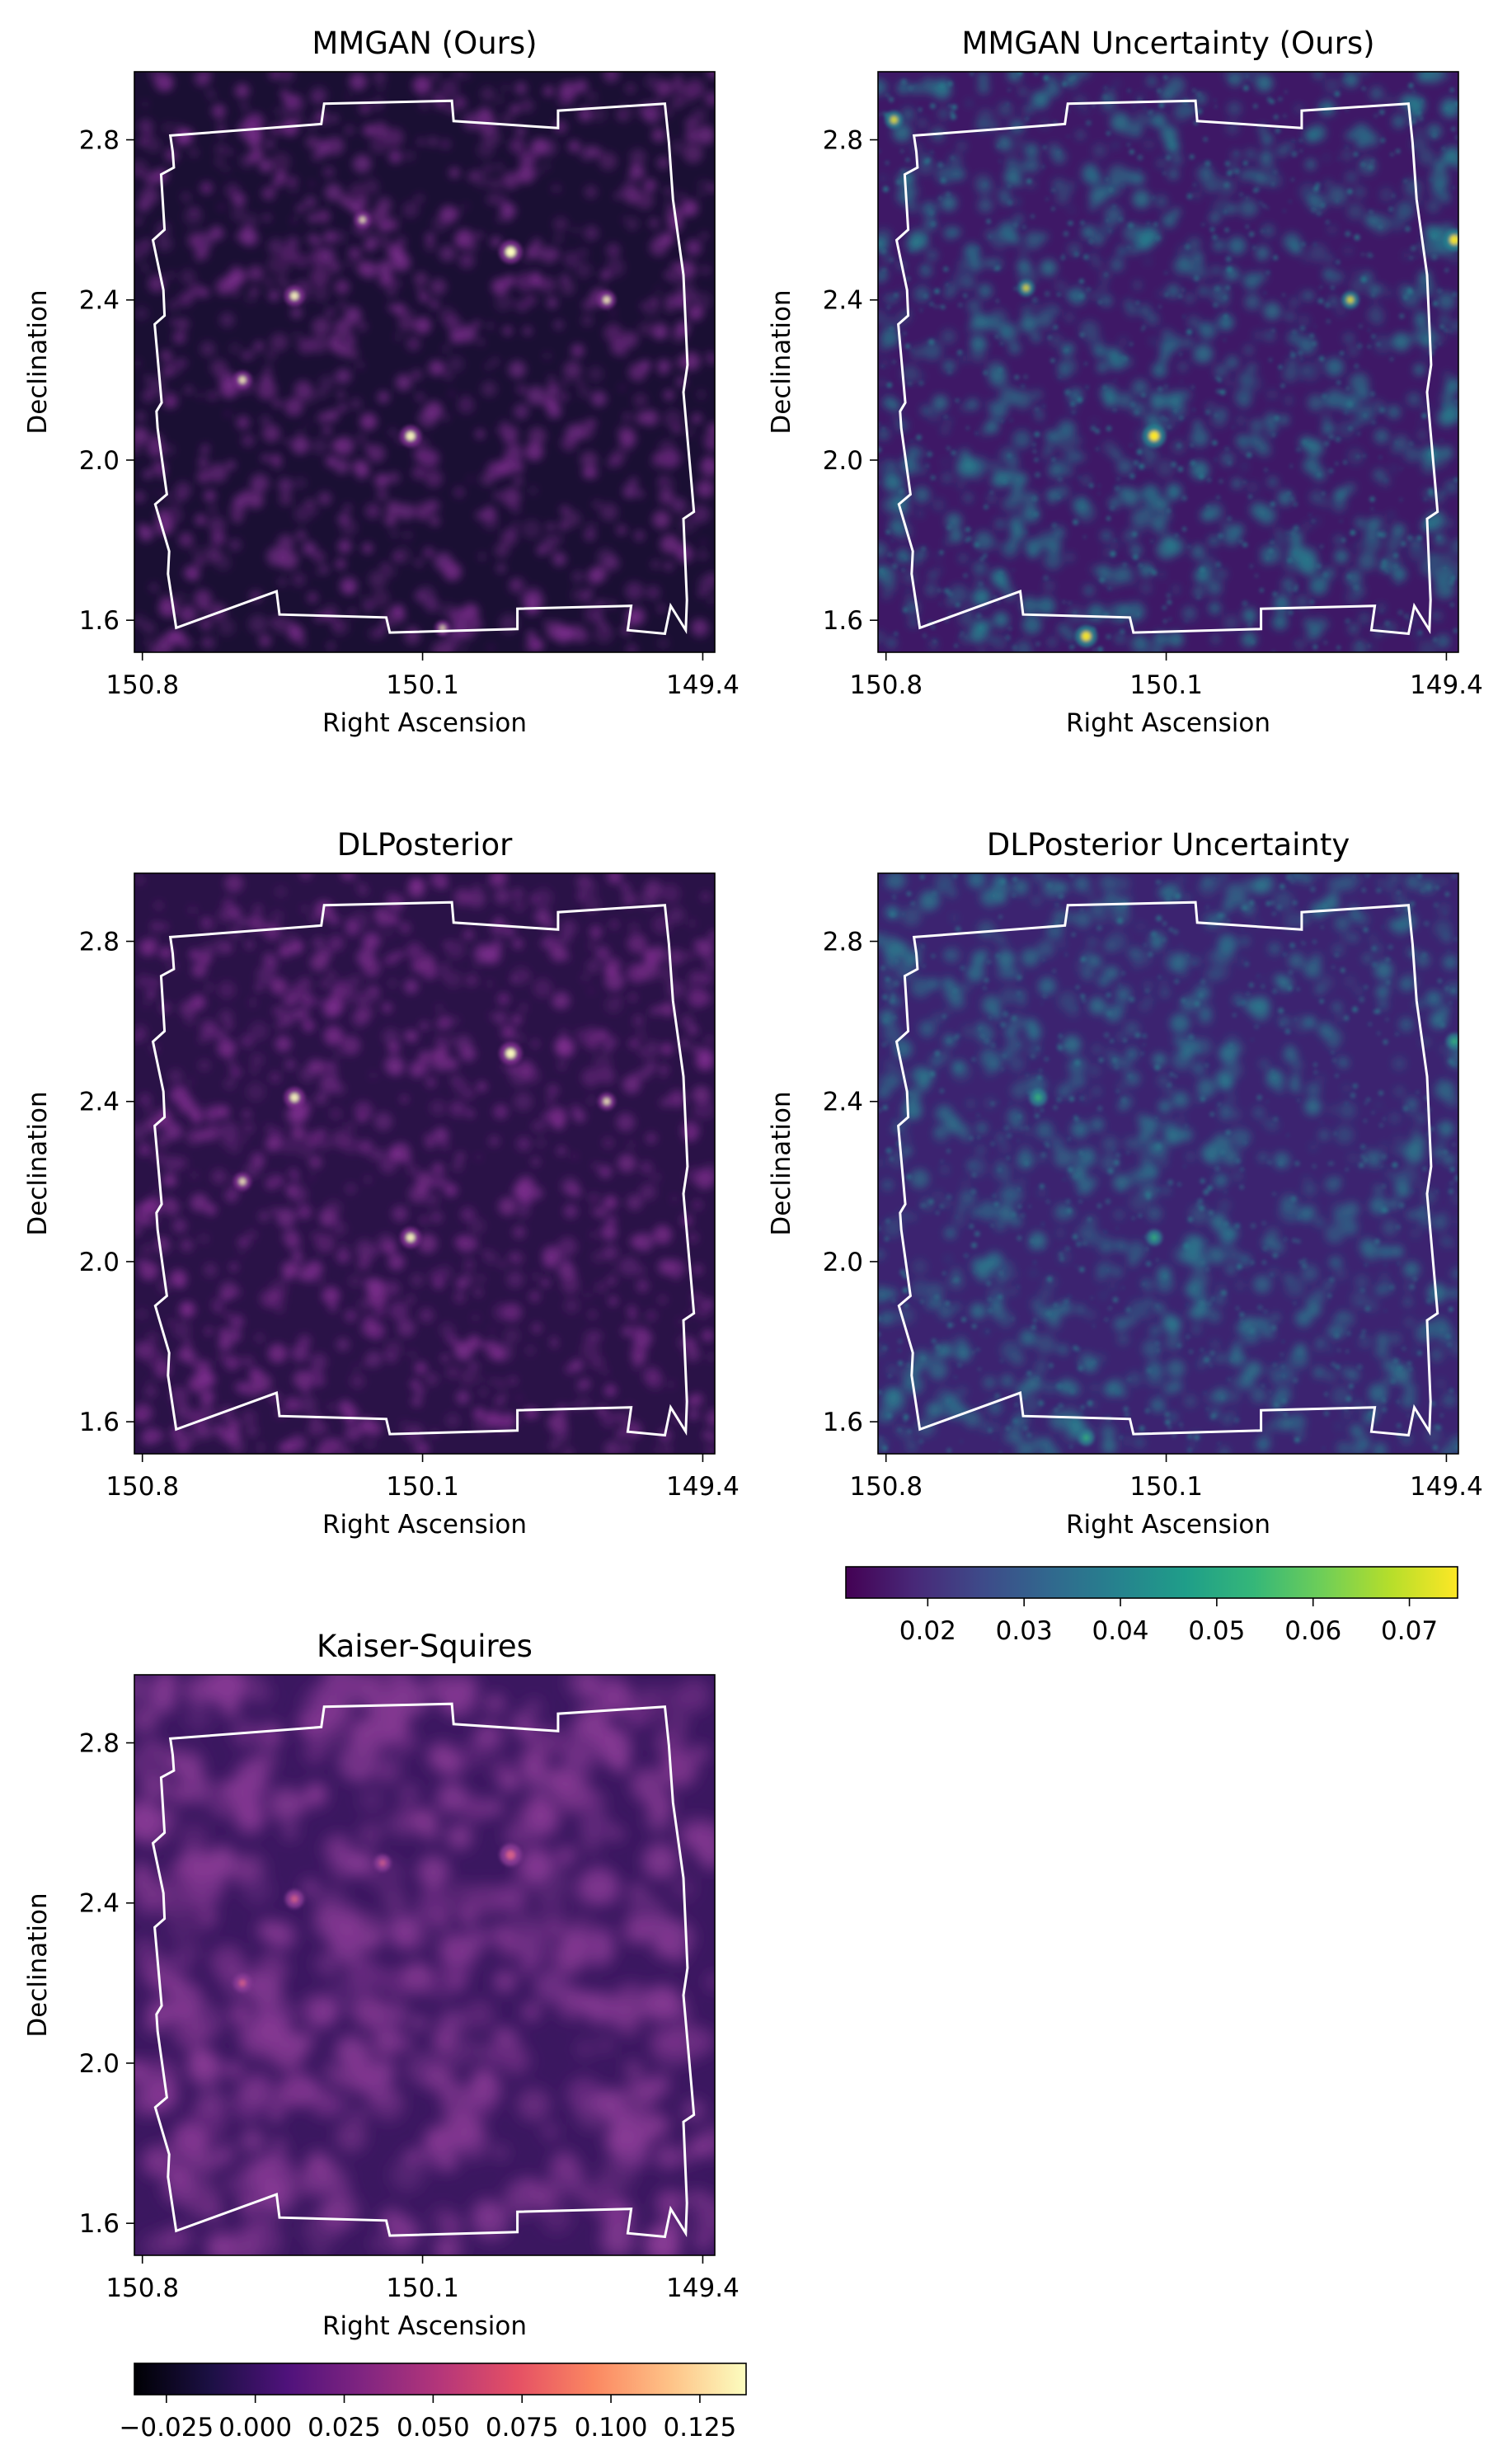 The height and width of the screenshot is (2459, 1512). I want to click on kaiser-squires-colorbar-tick-label-0: −0.025, so click(167, 2428).